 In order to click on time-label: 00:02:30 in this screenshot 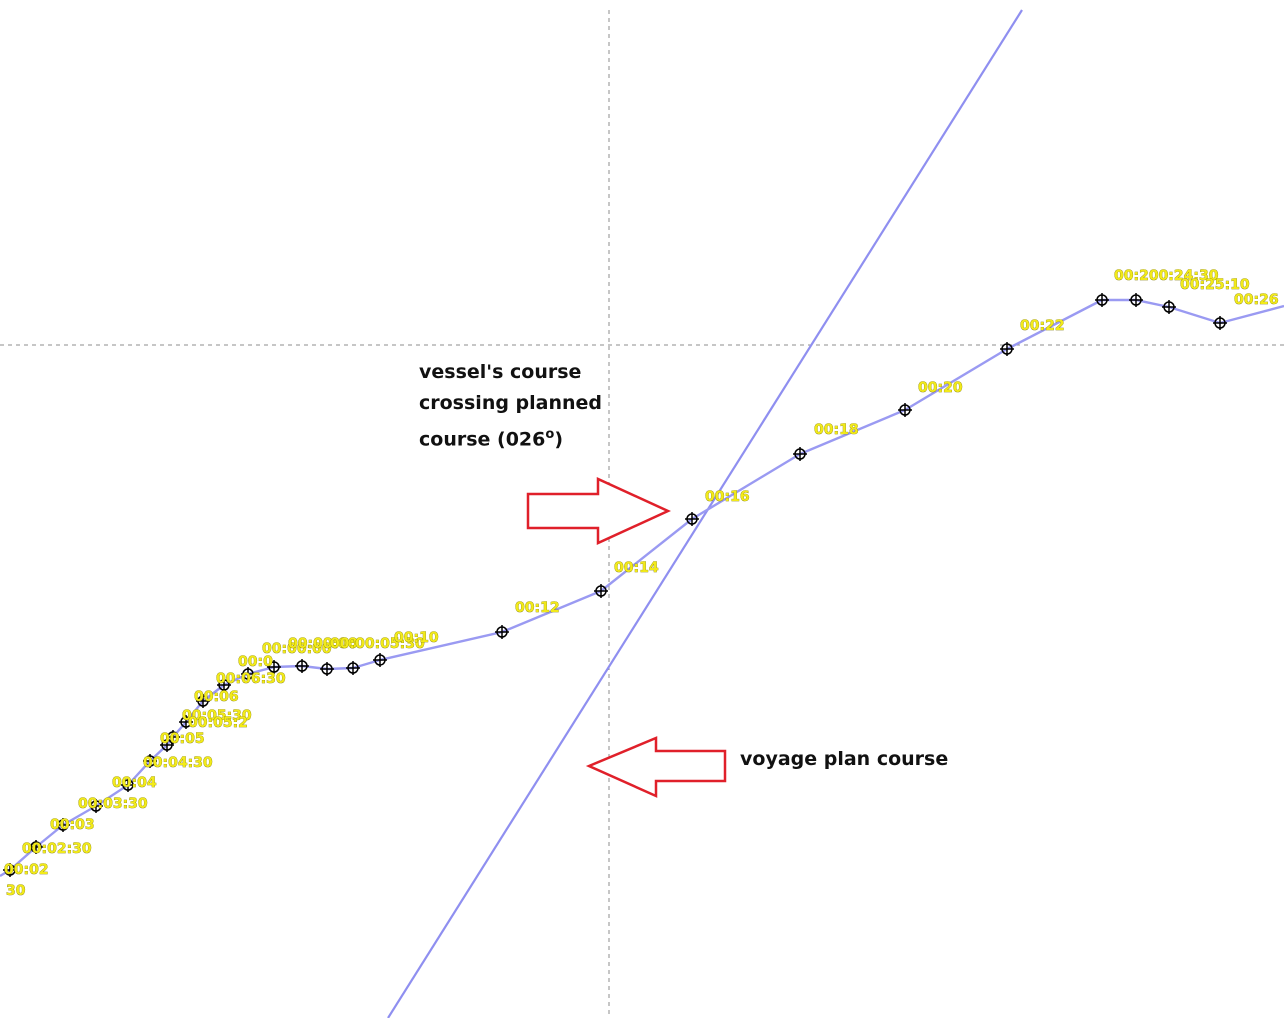, I will do `click(57, 849)`.